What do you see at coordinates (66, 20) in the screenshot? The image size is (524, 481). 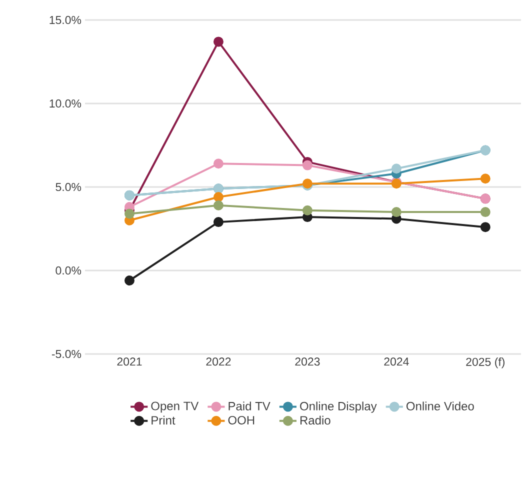 I see `y-tick-label: 15.0%` at bounding box center [66, 20].